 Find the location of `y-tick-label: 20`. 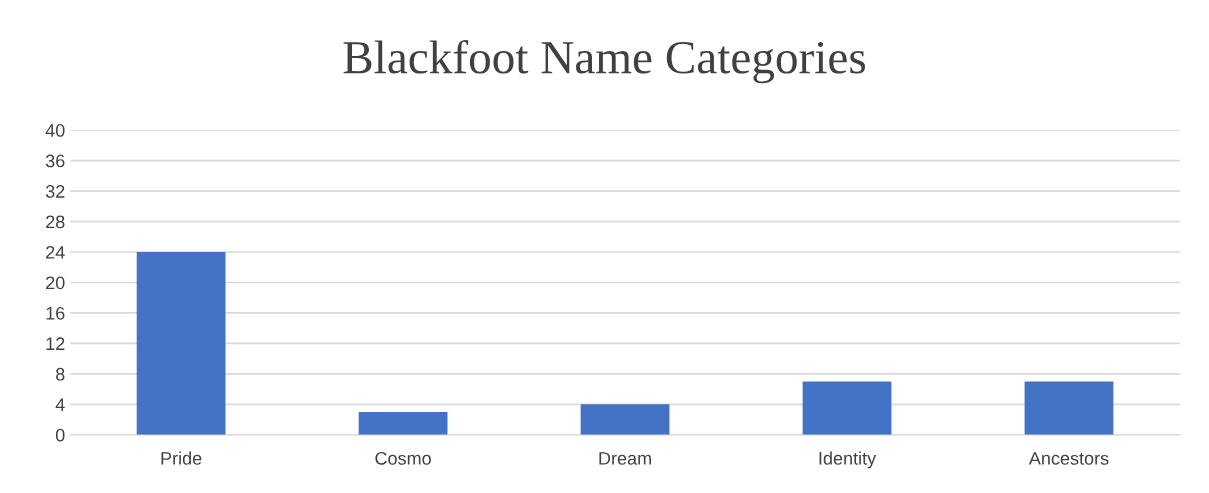

y-tick-label: 20 is located at coordinates (55, 283).